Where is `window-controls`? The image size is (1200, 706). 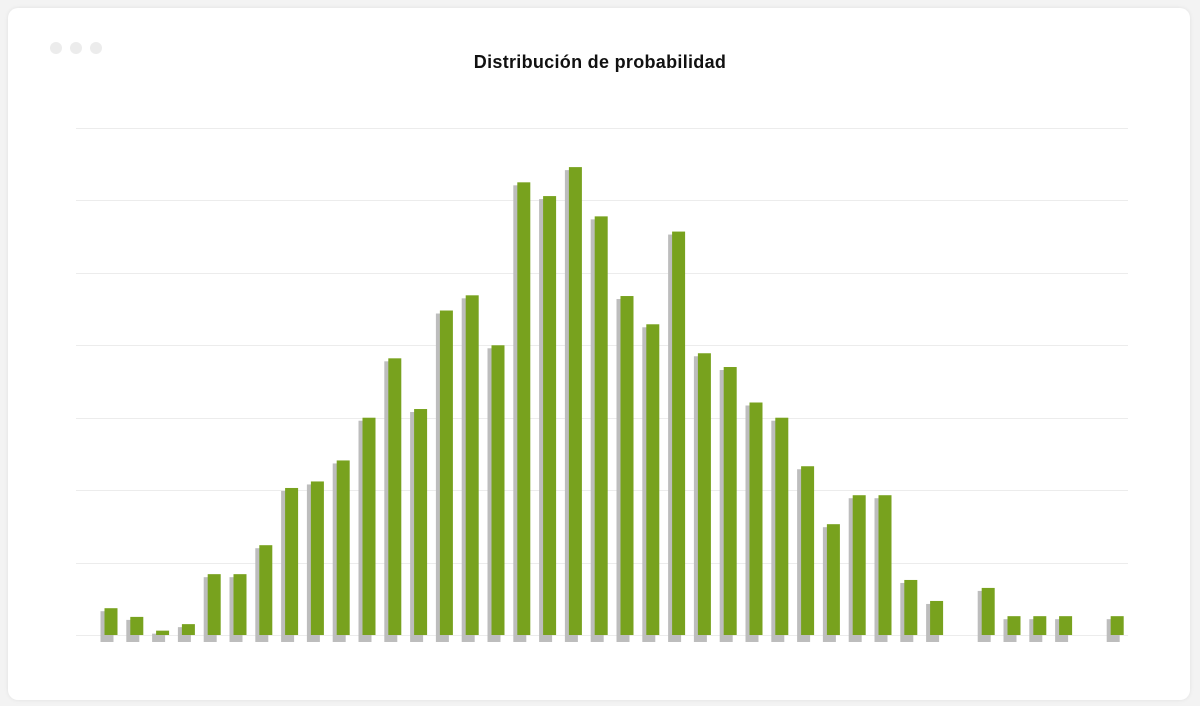 window-controls is located at coordinates (76, 48).